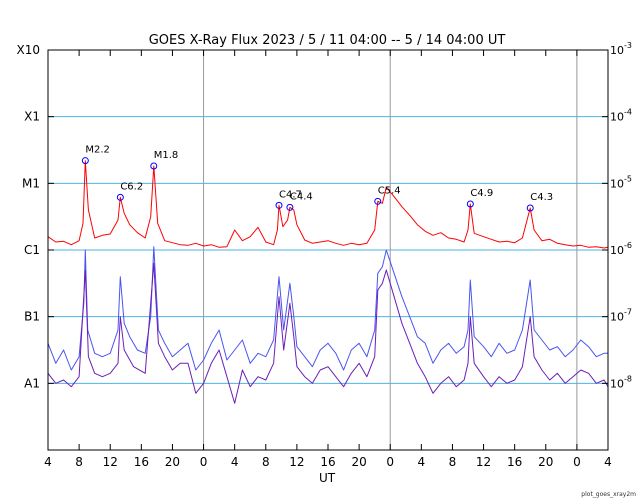 The image size is (640, 500). Describe the element at coordinates (541, 197) in the screenshot. I see `flare-label: C4.3` at that location.